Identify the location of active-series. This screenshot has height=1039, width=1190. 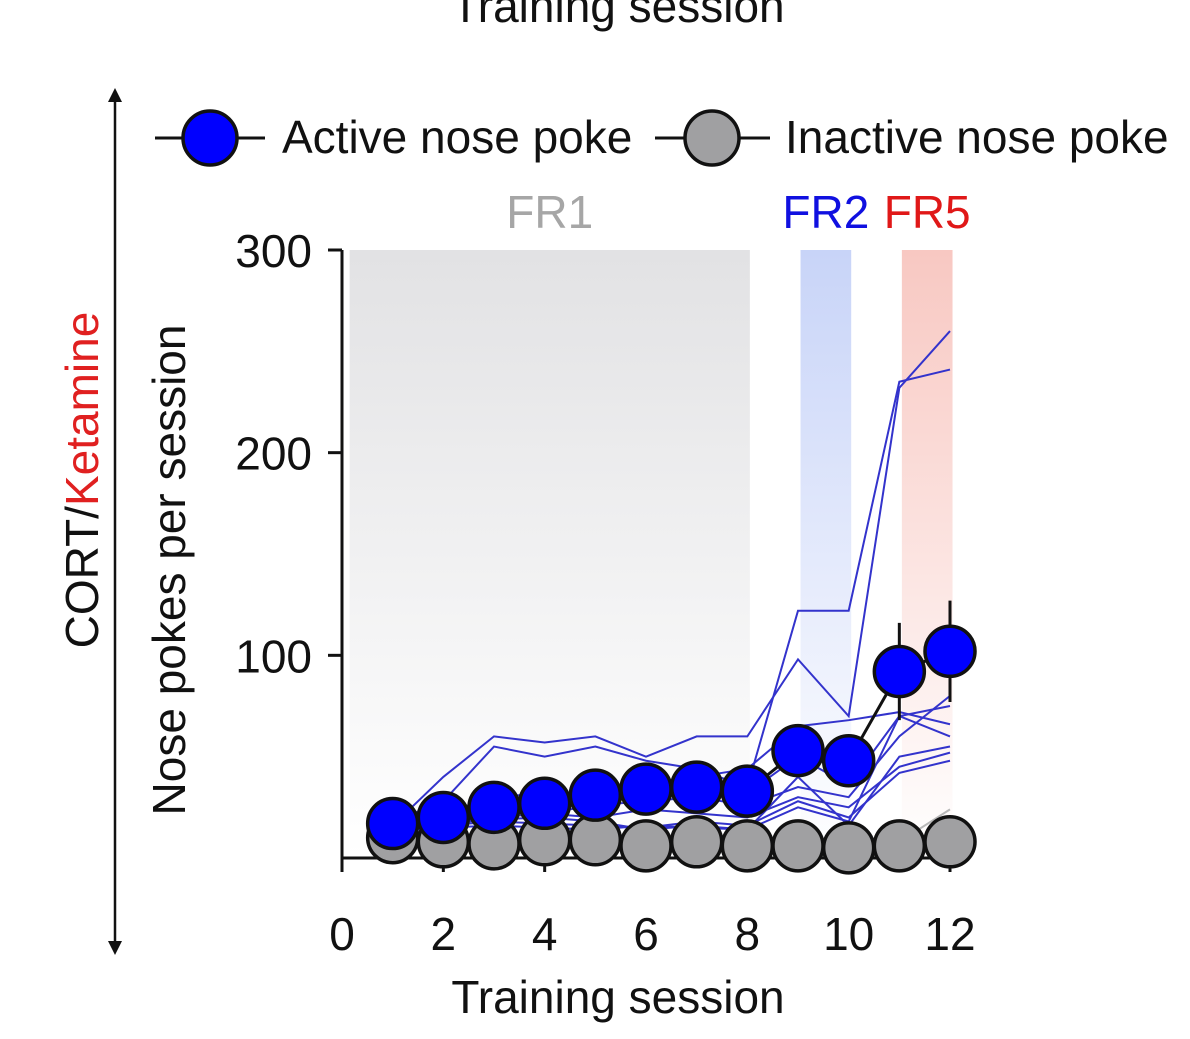
(671, 725).